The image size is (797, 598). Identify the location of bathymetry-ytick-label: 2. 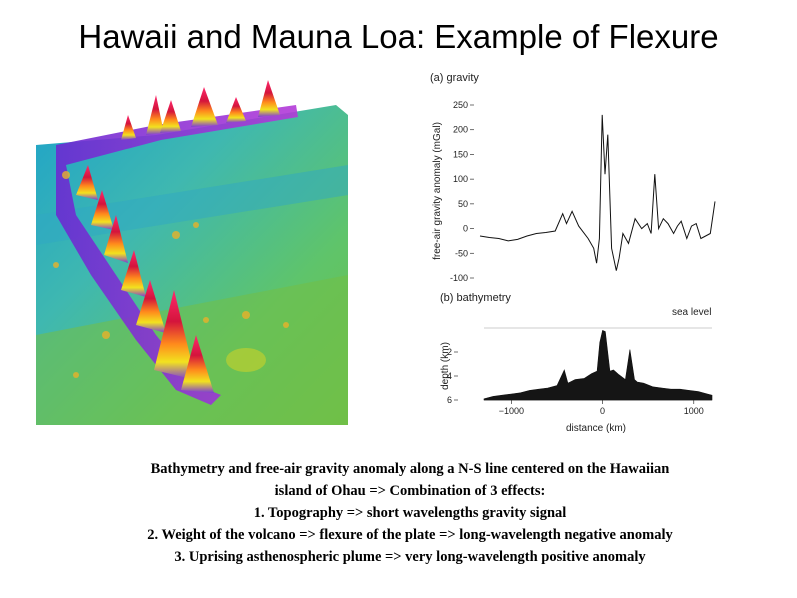
(449, 352).